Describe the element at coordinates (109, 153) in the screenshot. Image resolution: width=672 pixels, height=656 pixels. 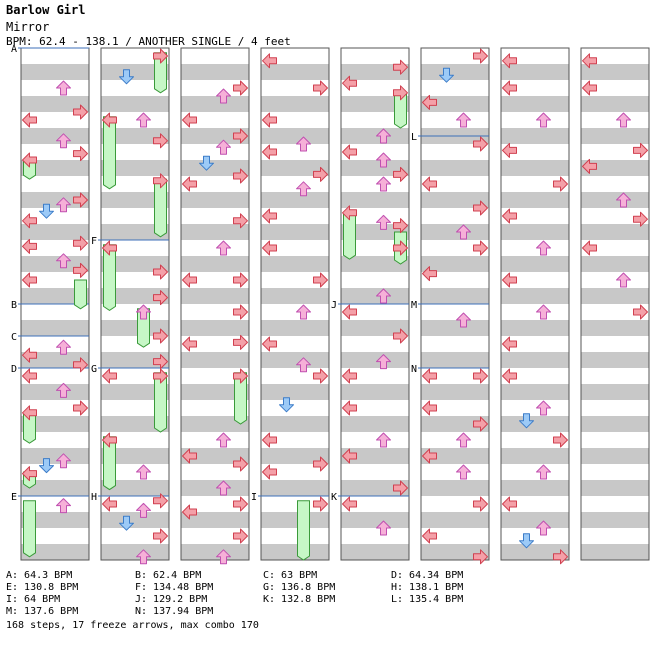
I see `freeze-arrow` at that location.